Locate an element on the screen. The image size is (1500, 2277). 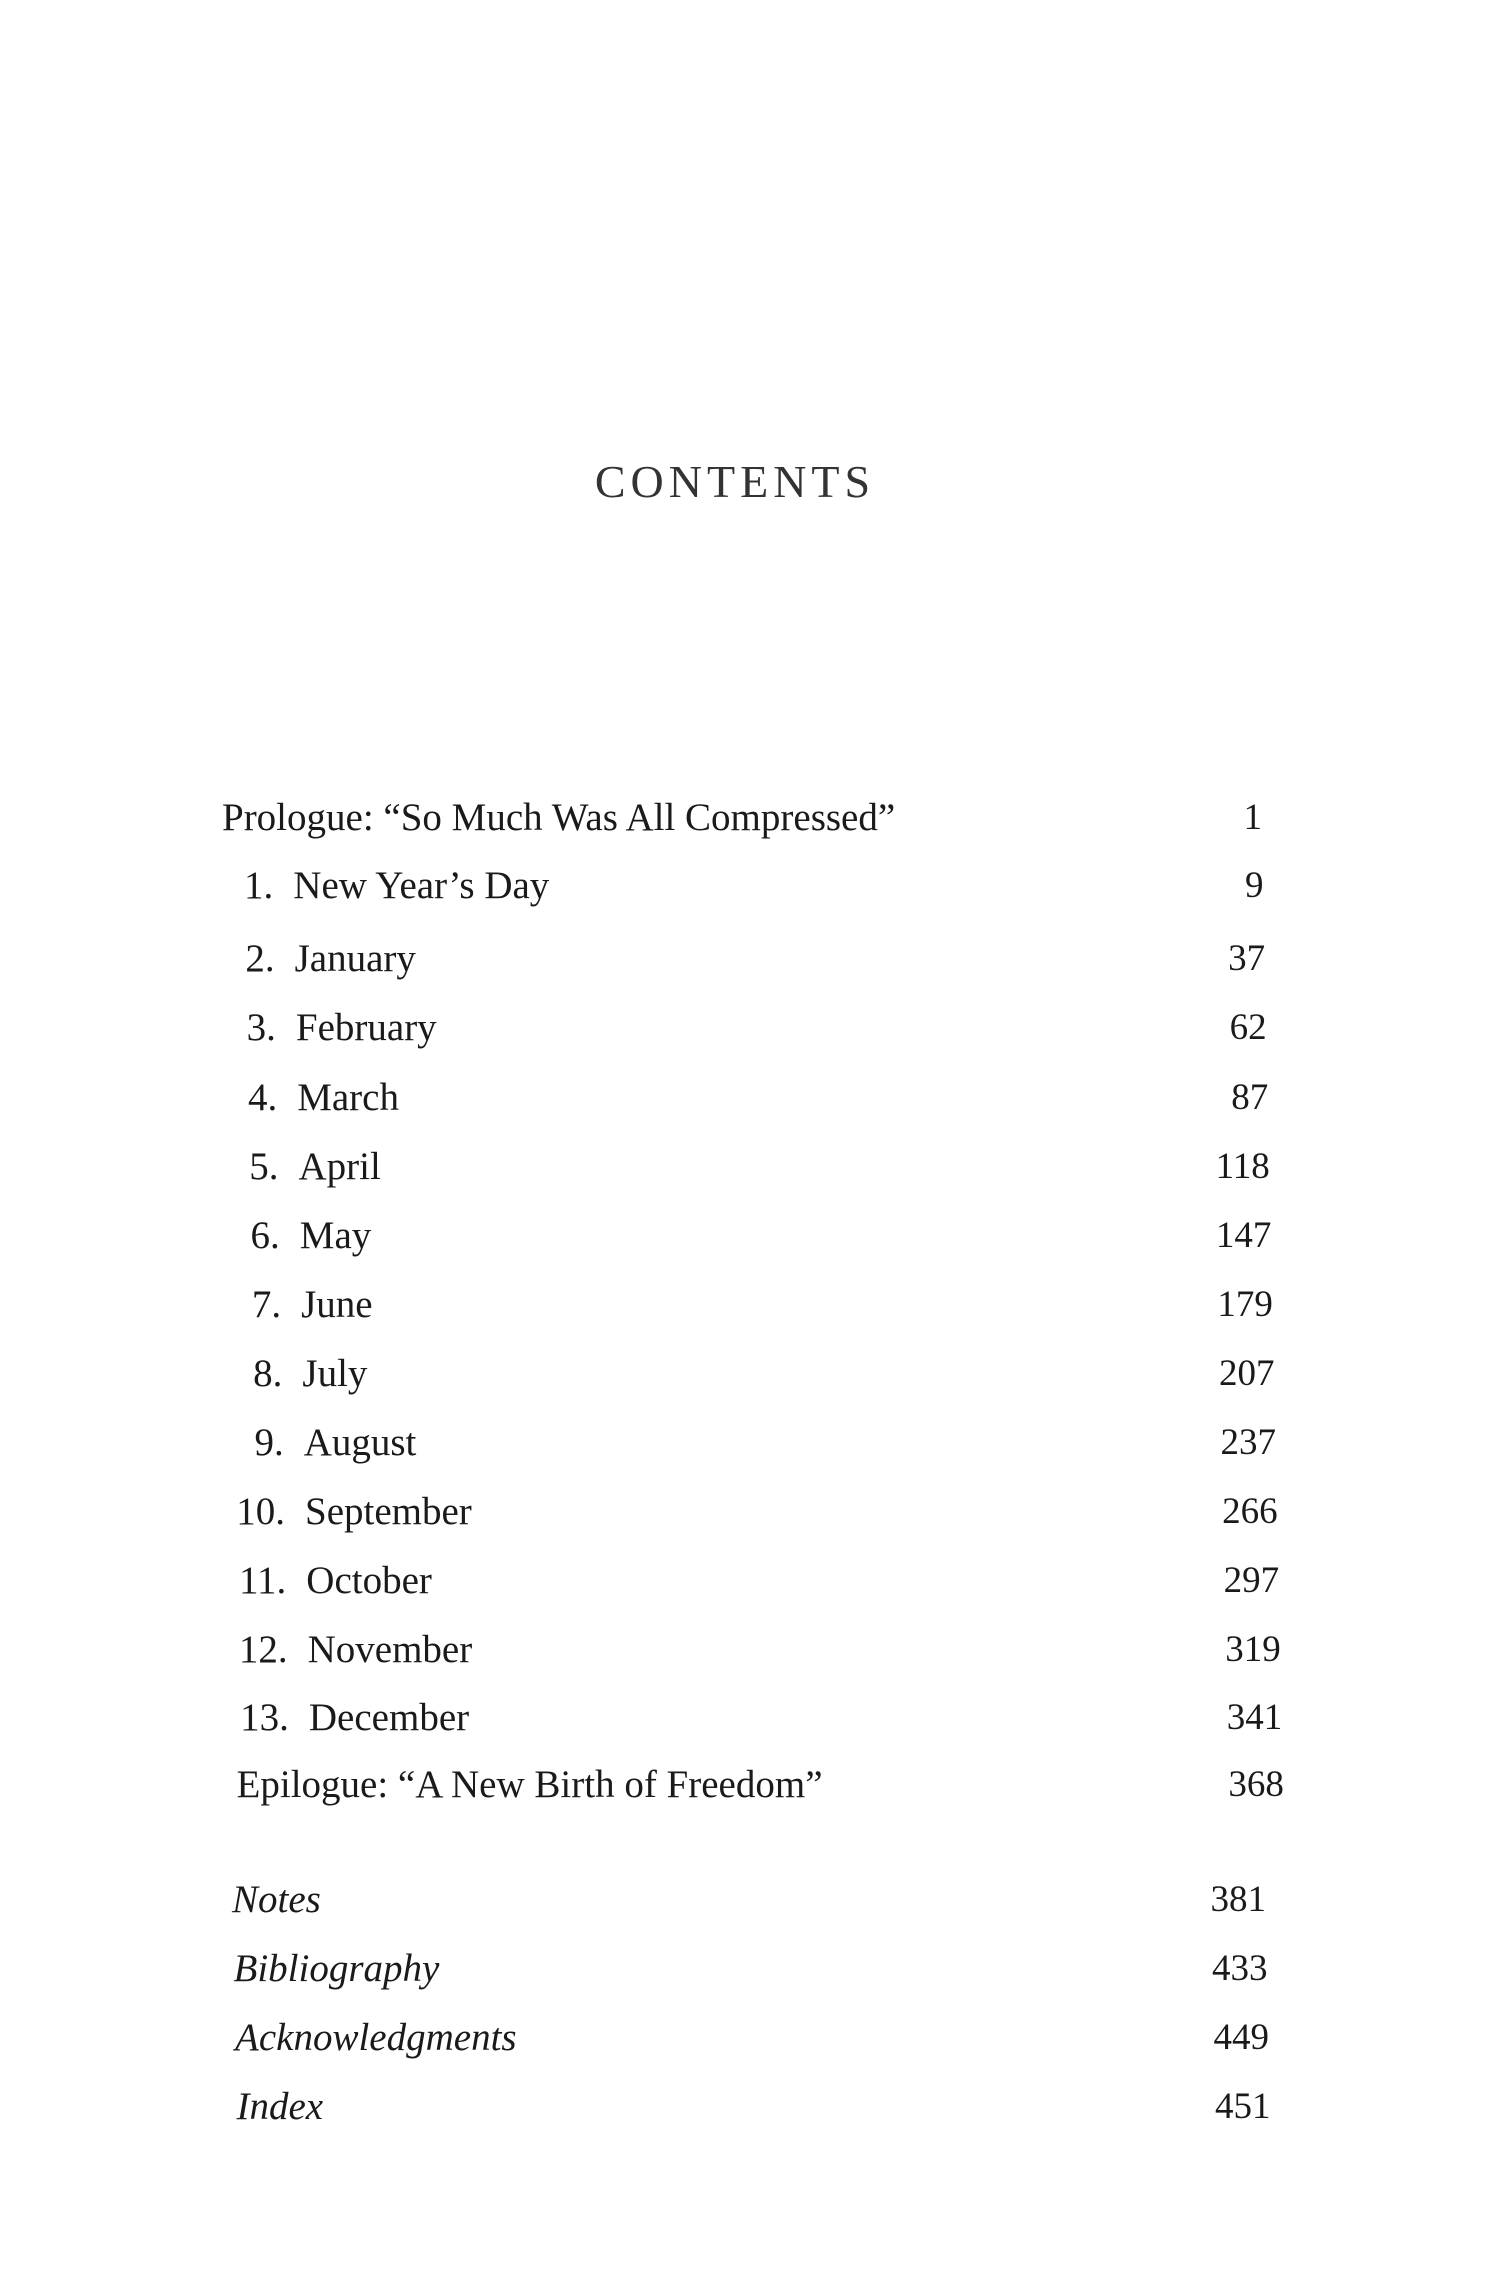
toc-entry: 8. July 207 is located at coordinates (750, 1374).